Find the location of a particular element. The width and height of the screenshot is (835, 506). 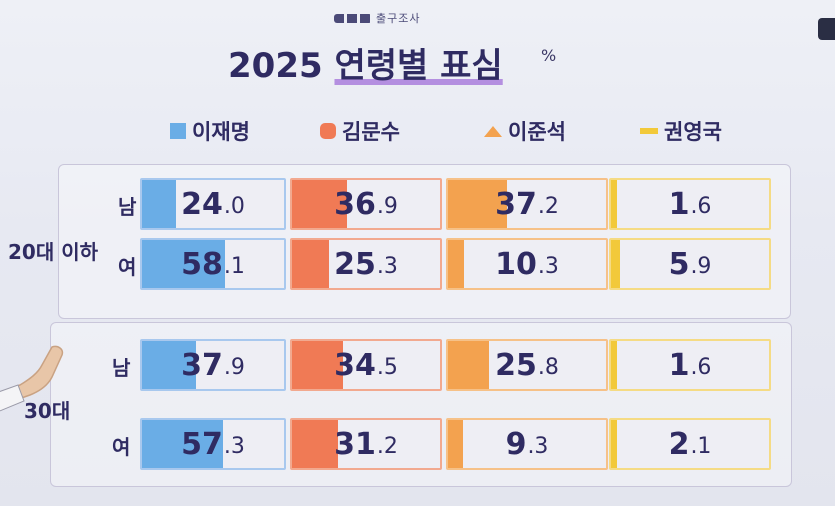

value-integer: 57 is located at coordinates (202, 444).